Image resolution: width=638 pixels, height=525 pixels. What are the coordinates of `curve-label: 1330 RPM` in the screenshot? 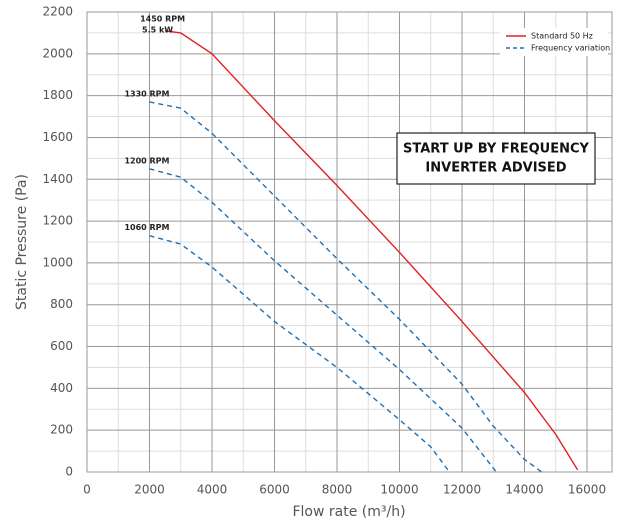 It's located at (146, 93).